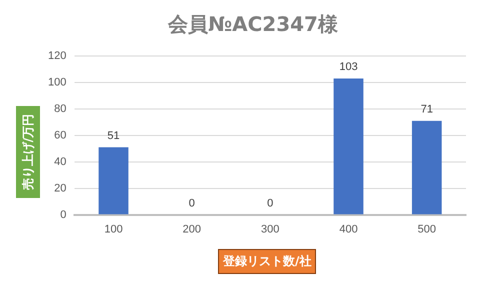  What do you see at coordinates (60, 135) in the screenshot?
I see `y-tick-label: 60` at bounding box center [60, 135].